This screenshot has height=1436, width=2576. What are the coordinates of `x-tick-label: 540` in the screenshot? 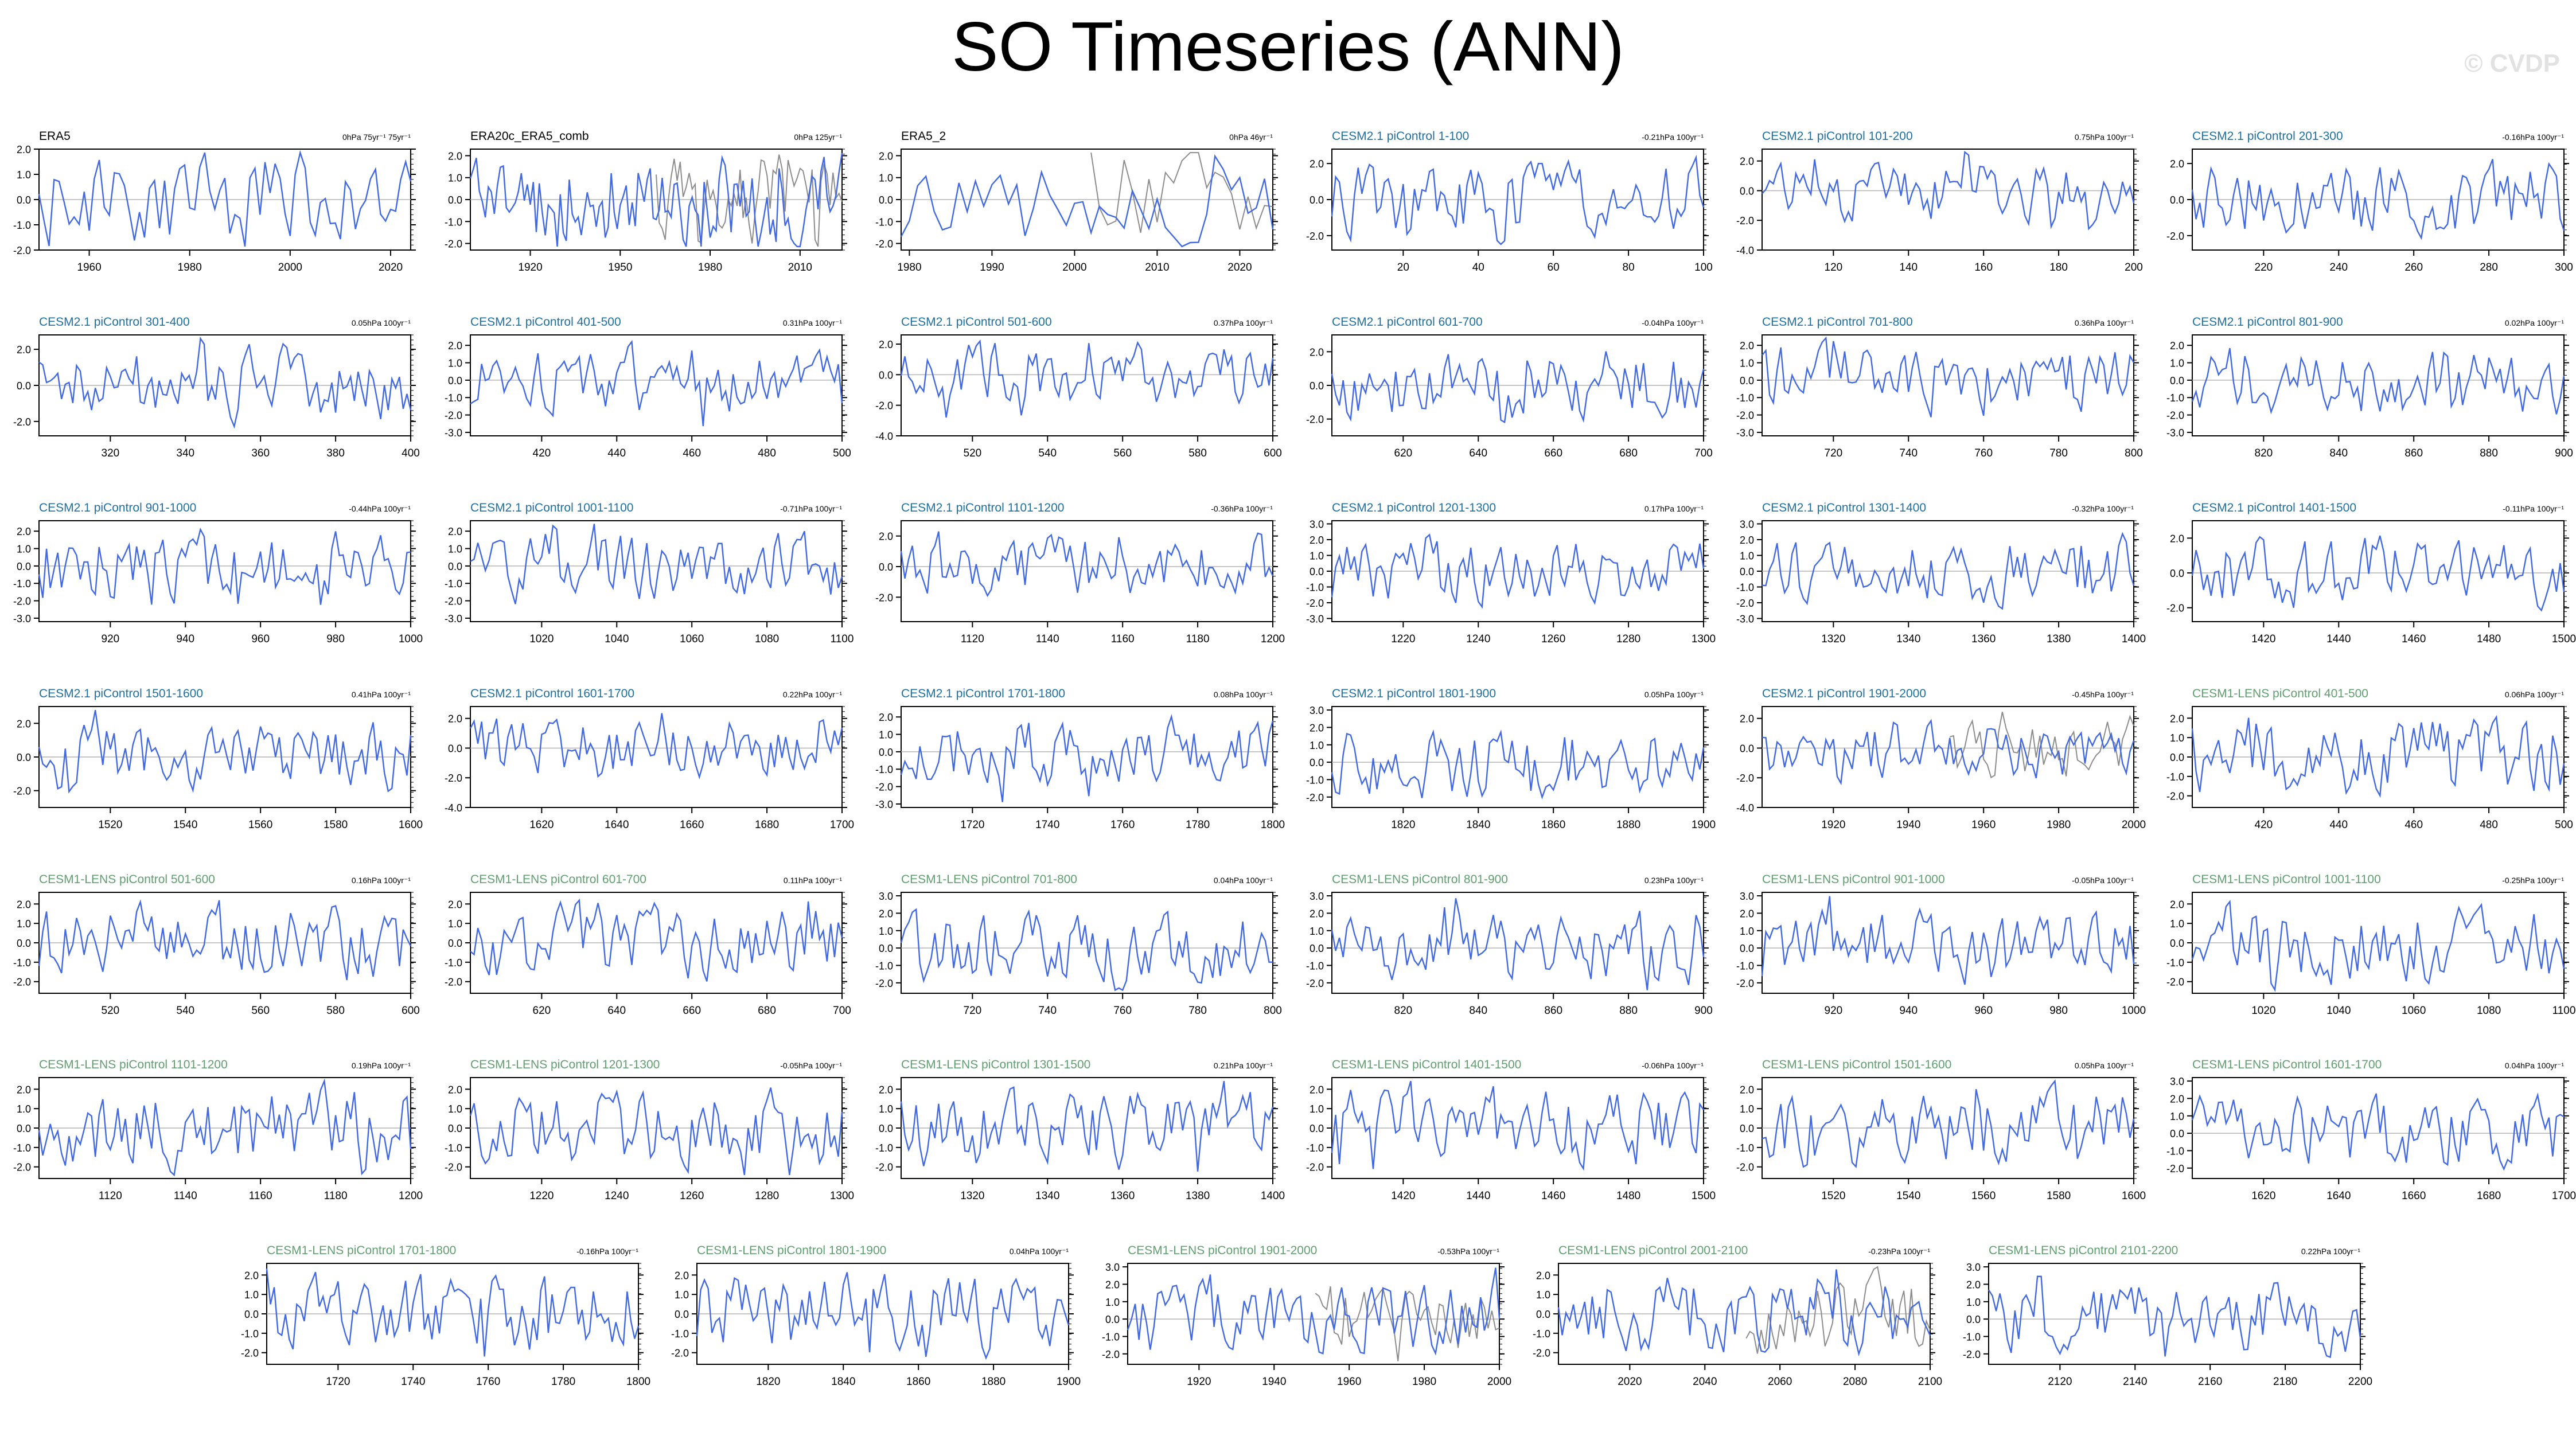 It's located at (185, 1011).